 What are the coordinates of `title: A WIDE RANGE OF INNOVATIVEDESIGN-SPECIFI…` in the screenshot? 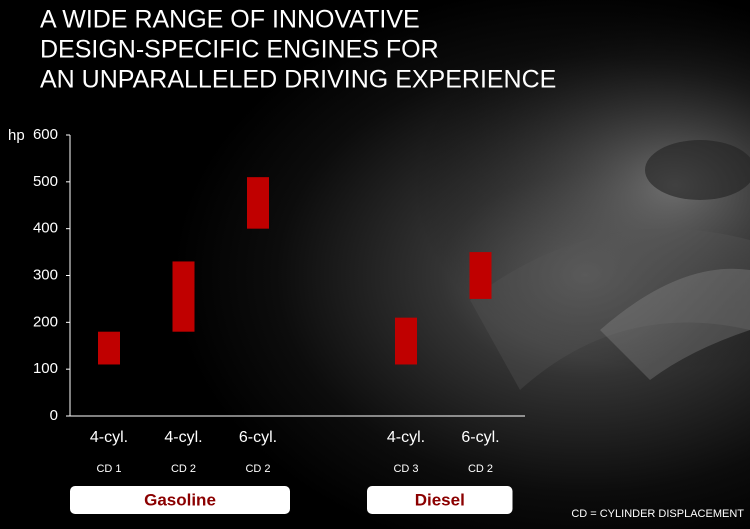 It's located at (298, 50).